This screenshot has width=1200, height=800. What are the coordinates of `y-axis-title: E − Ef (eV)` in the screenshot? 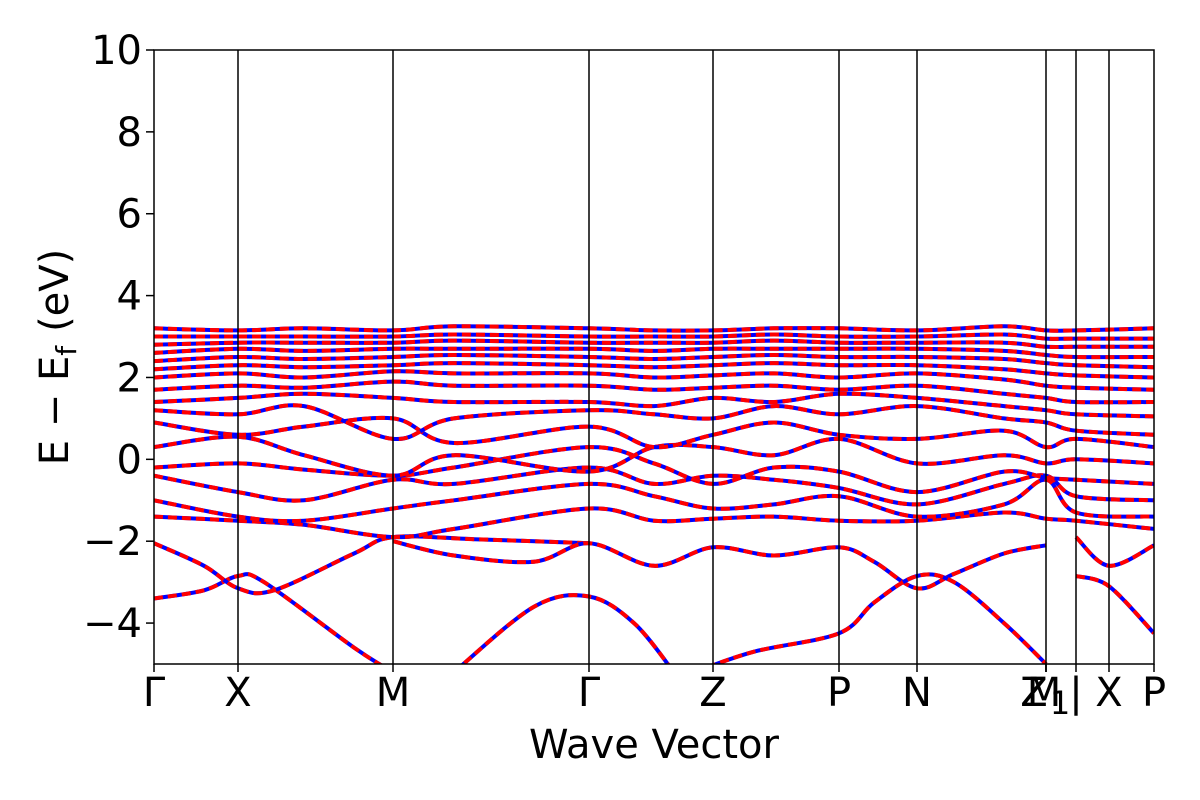 It's located at (57, 357).